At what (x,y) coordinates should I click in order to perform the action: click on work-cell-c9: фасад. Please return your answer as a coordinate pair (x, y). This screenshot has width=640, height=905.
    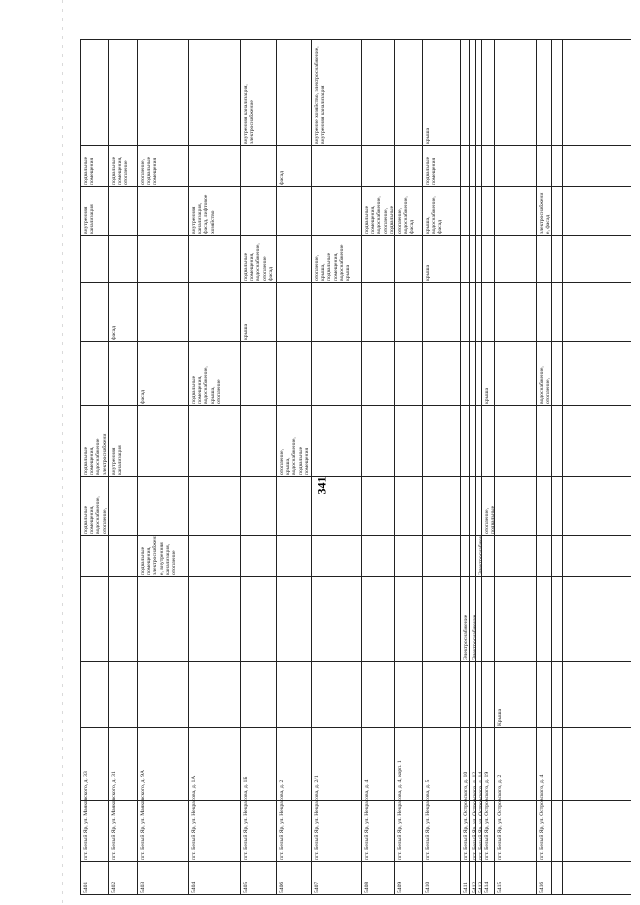
    Looking at the image, I should click on (163, 373).